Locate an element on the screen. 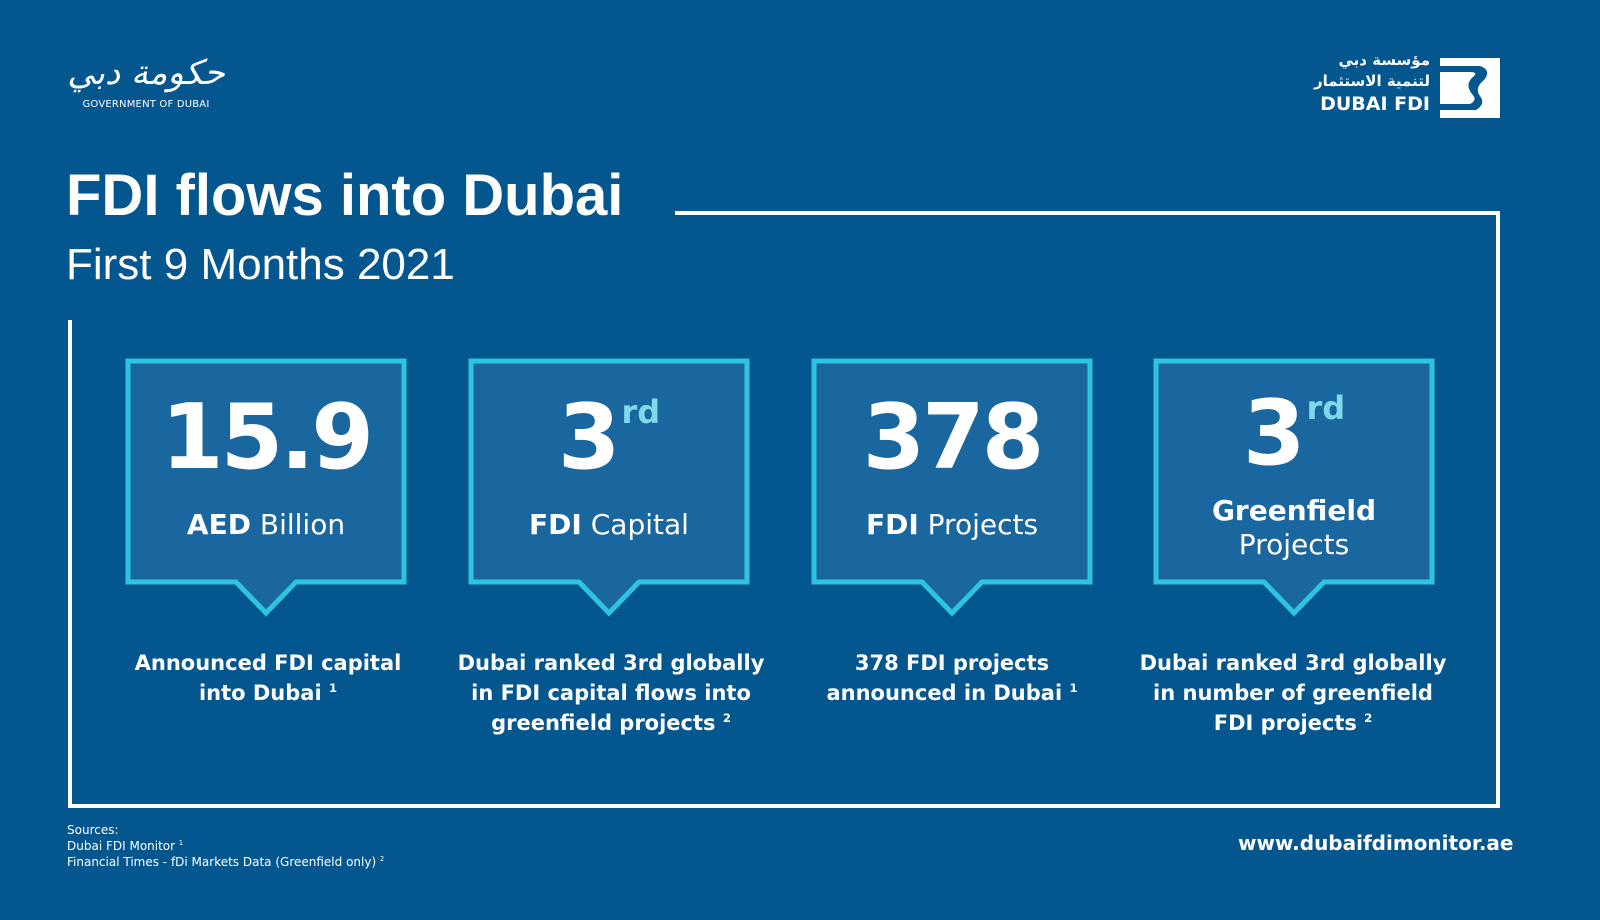 The height and width of the screenshot is (920, 1600). stat-unit: Greenfield Projects is located at coordinates (1294, 527).